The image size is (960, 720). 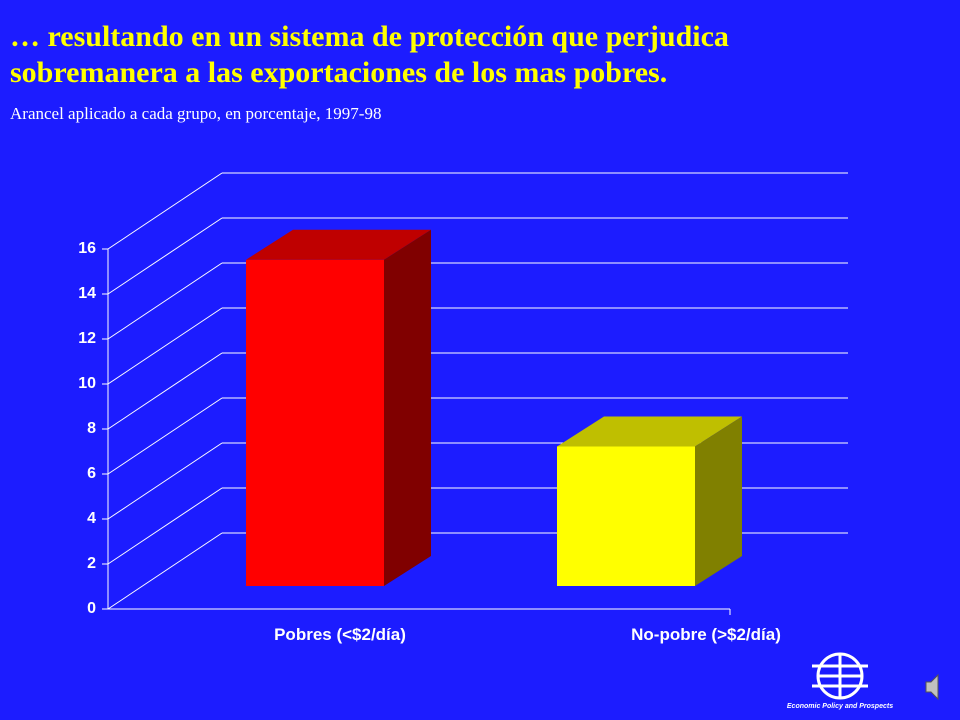 I want to click on y-tick-label: 0, so click(x=91, y=608).